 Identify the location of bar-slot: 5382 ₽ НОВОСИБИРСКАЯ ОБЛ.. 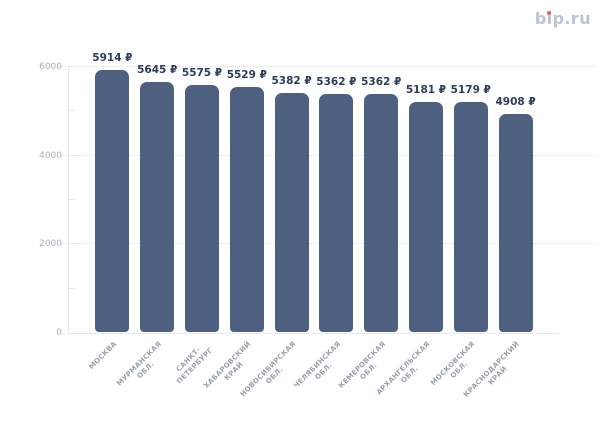
(276, 232).